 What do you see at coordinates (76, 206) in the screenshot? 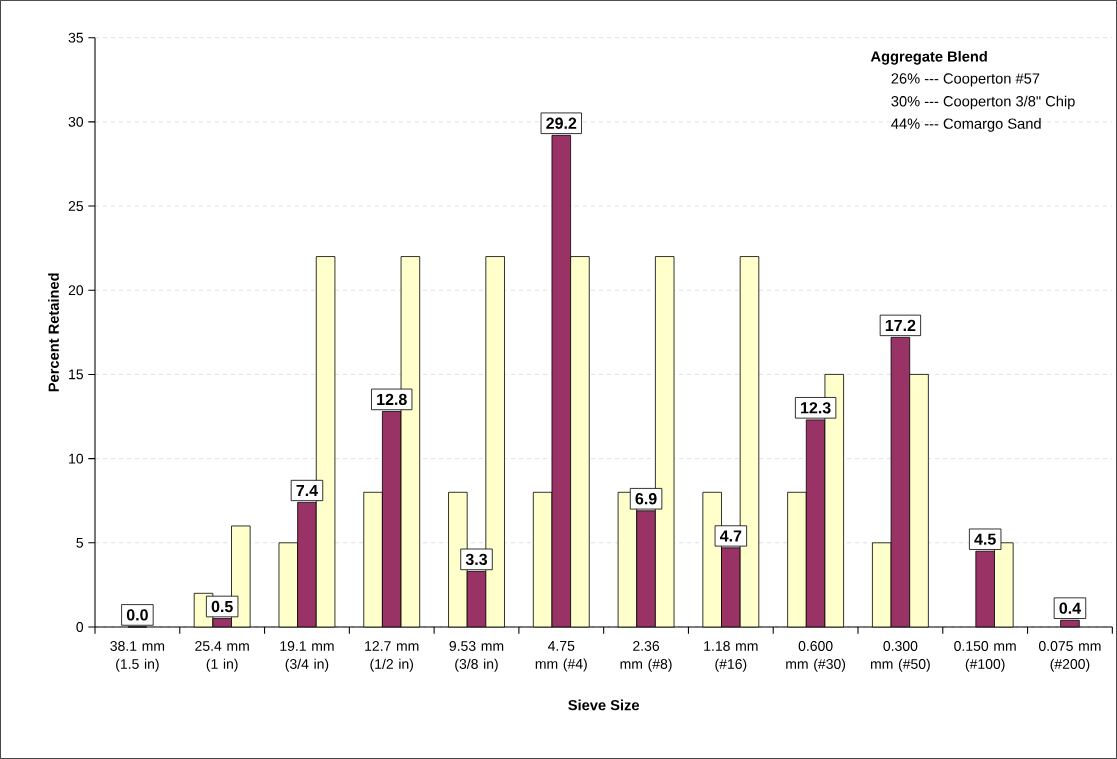
I see `y-tick-label: 25` at bounding box center [76, 206].